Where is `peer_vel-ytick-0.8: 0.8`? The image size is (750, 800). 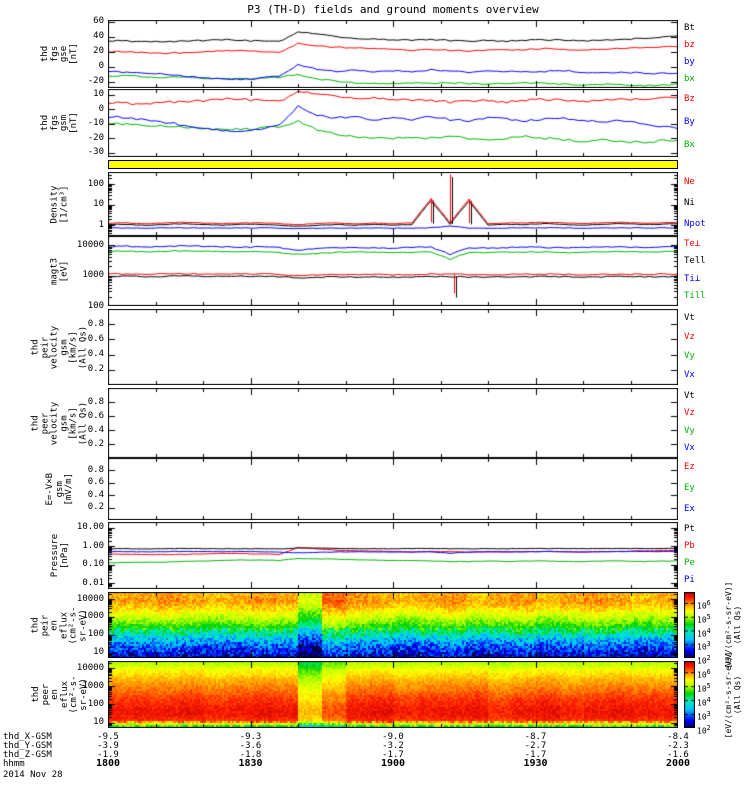 peer_vel-ytick-0.8: 0.8 is located at coordinates (95, 401).